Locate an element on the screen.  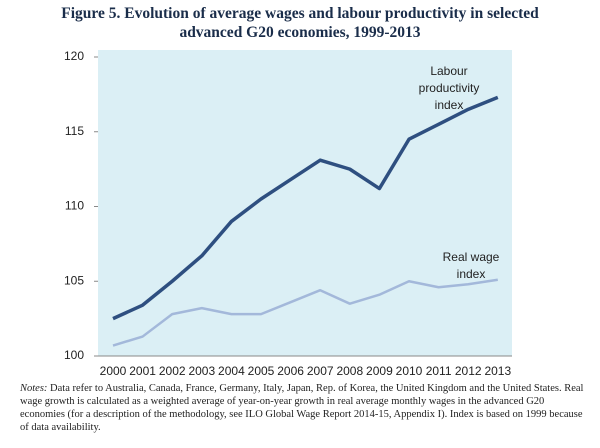
y-tick-label: 105 is located at coordinates (74, 280).